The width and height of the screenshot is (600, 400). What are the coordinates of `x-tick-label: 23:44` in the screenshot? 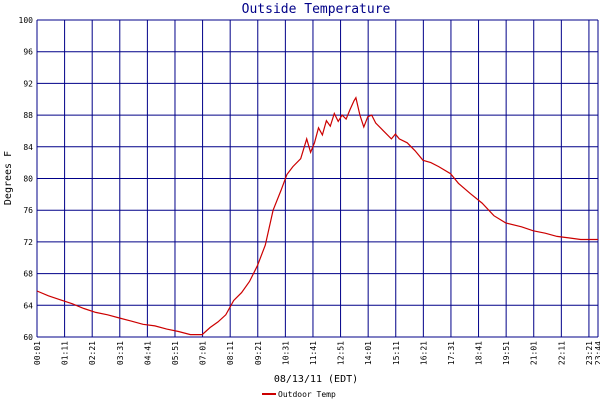 It's located at (597, 353).